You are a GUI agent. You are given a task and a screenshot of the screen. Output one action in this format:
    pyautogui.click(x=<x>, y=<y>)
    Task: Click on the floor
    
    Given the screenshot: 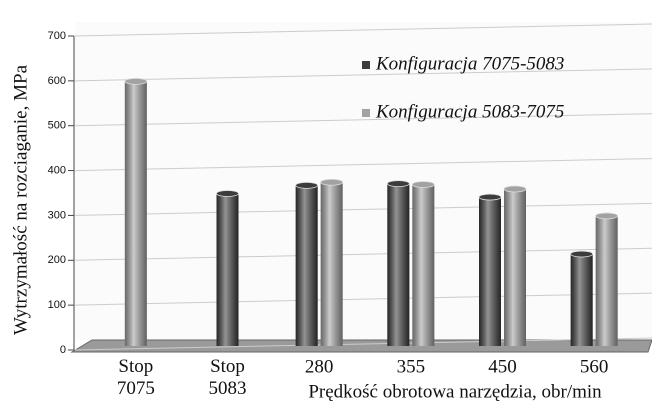 What is the action you would take?
    pyautogui.click(x=361, y=346)
    